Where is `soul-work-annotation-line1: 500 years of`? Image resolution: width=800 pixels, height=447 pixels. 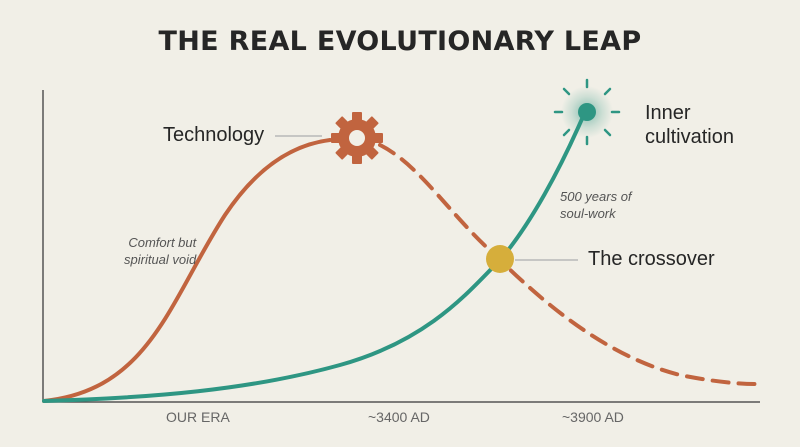
soul-work-annotation-line1: 500 years of is located at coordinates (596, 196).